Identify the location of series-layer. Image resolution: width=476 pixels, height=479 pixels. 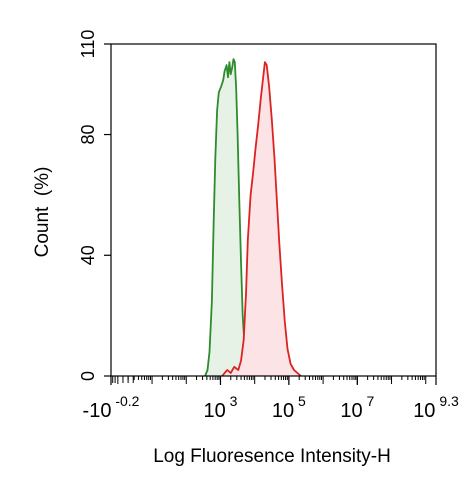
(253, 217).